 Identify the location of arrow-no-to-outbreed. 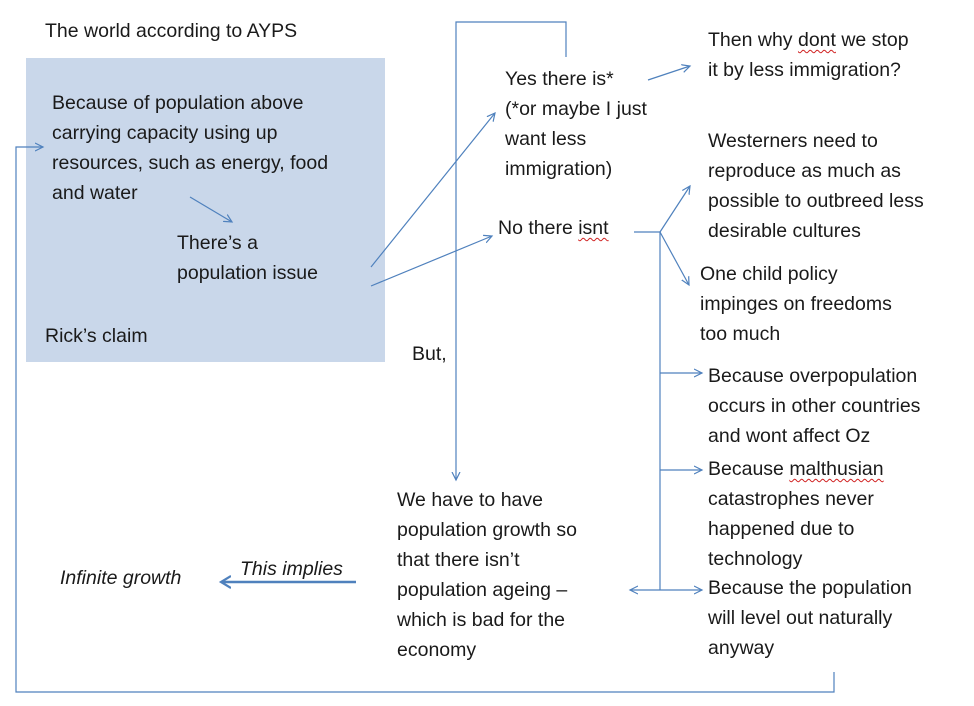
(674, 209).